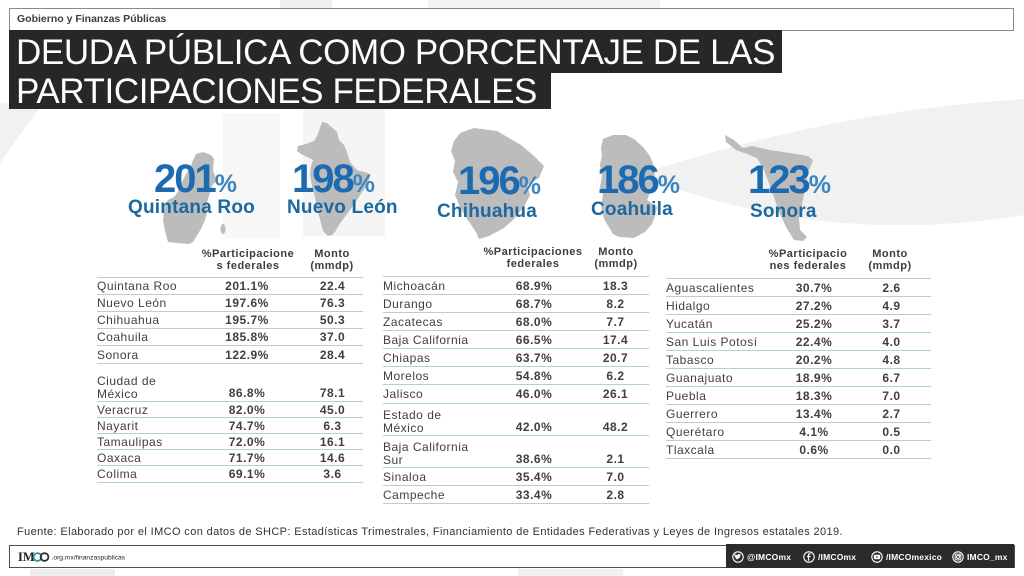 The image size is (1024, 576). I want to click on svg-text: .org.mx/finanzaspublicas, so click(89, 557).